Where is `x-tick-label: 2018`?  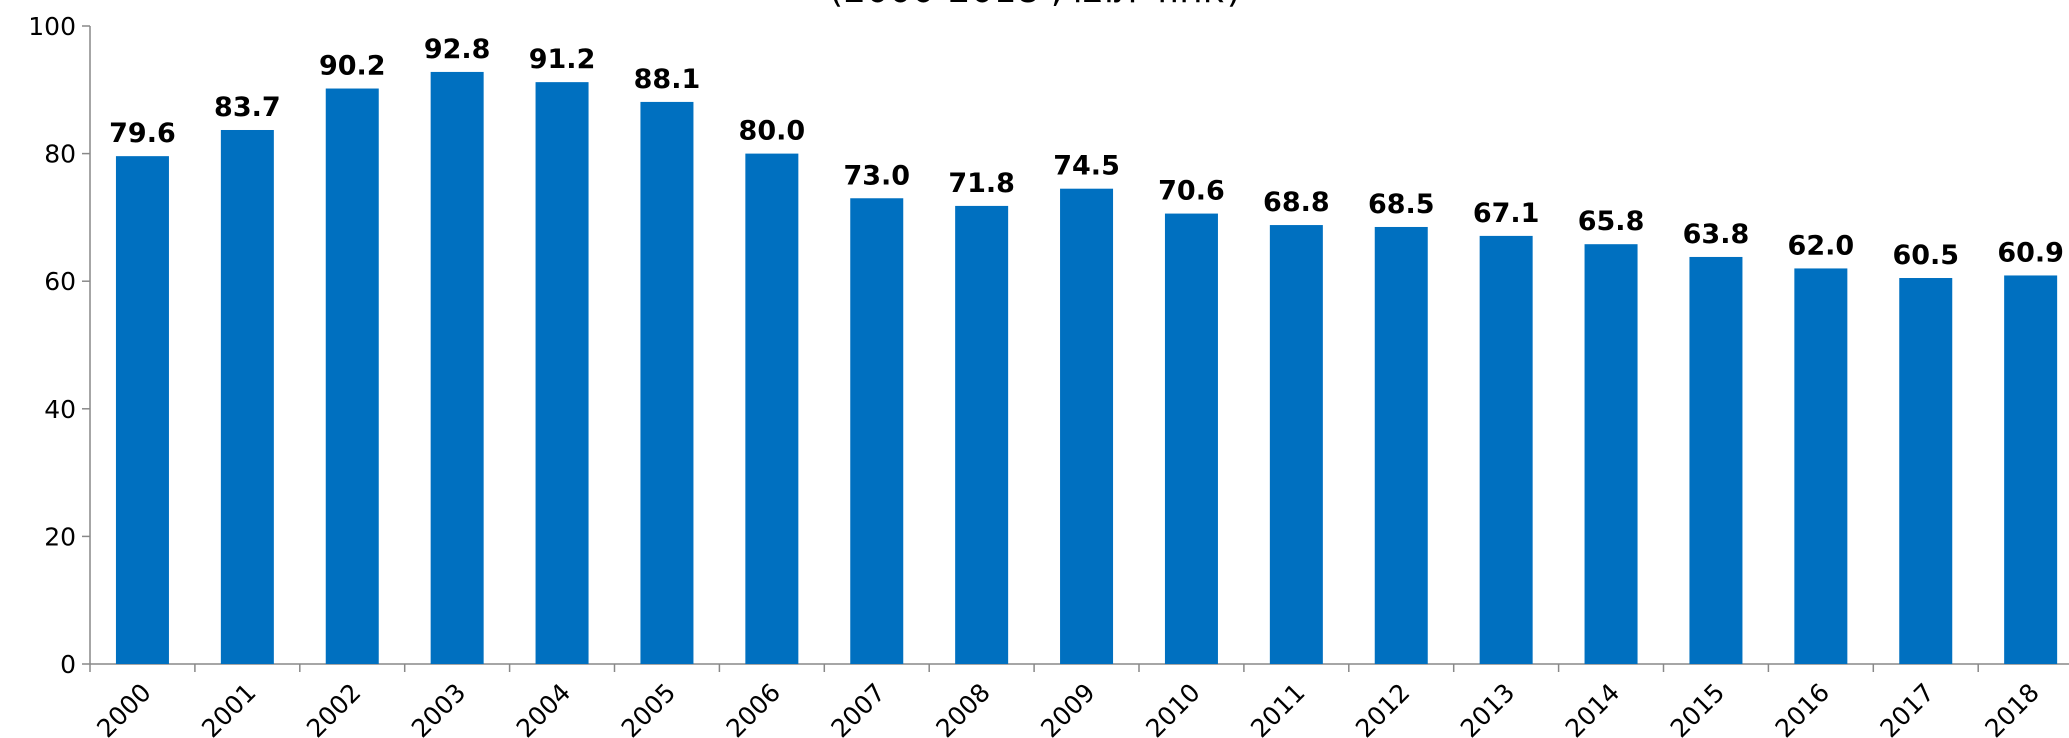 x-tick-label: 2018 is located at coordinates (2011, 708).